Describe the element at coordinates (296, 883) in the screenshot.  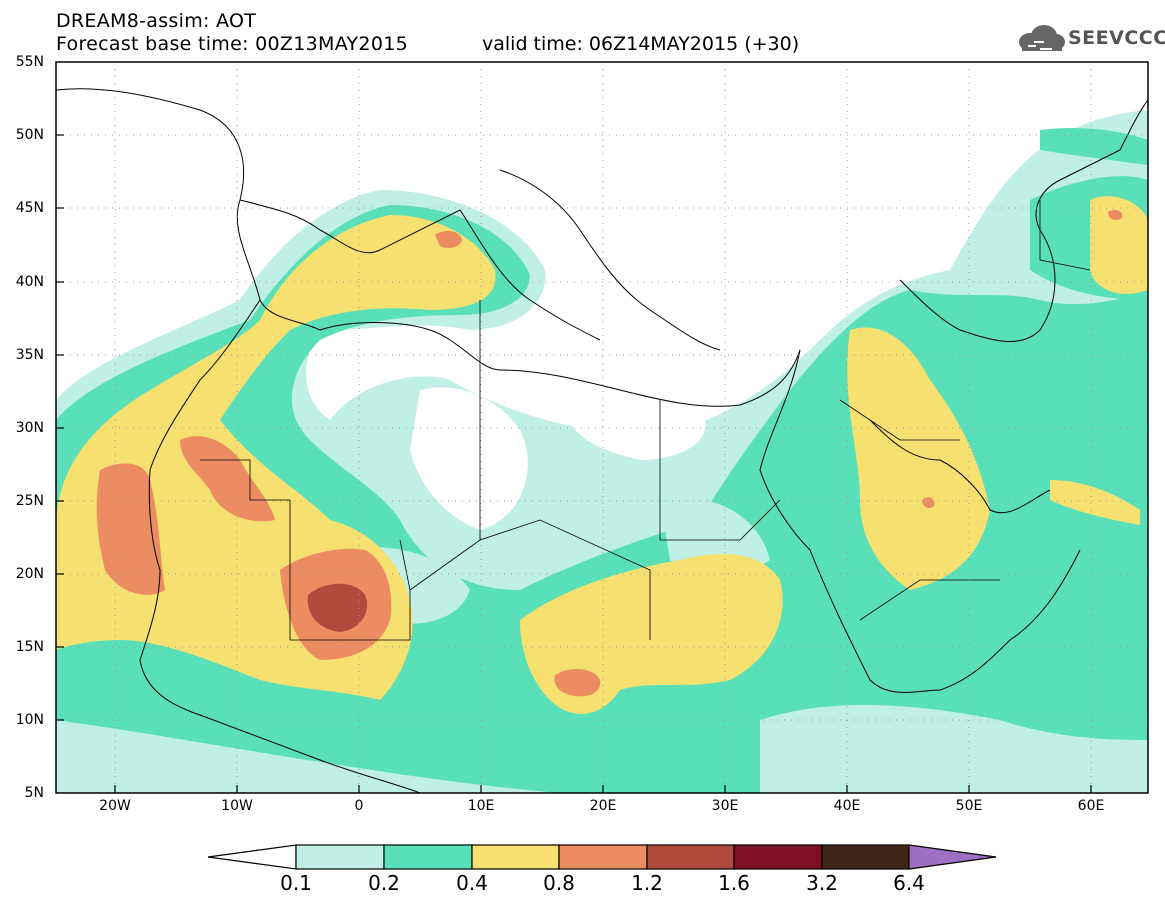
I see `colorbar-label: 0.1` at that location.